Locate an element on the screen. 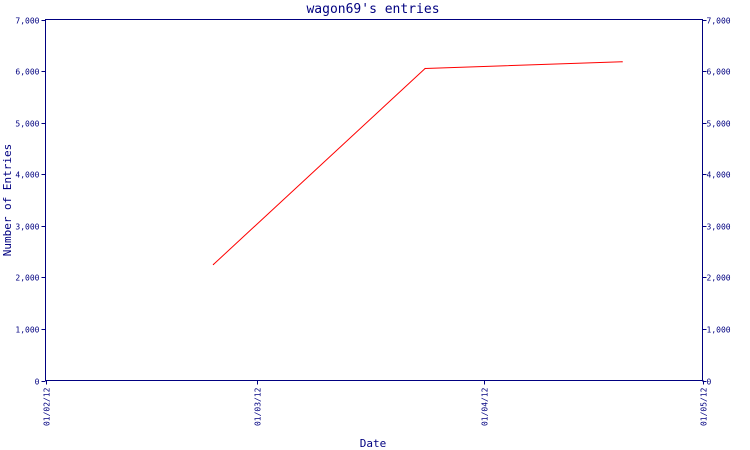 This screenshot has width=750, height=450. y-axis-left: 0 1,000 2,000 3,000 4,000 5,000 6,000 7,000 is located at coordinates (30, 202).